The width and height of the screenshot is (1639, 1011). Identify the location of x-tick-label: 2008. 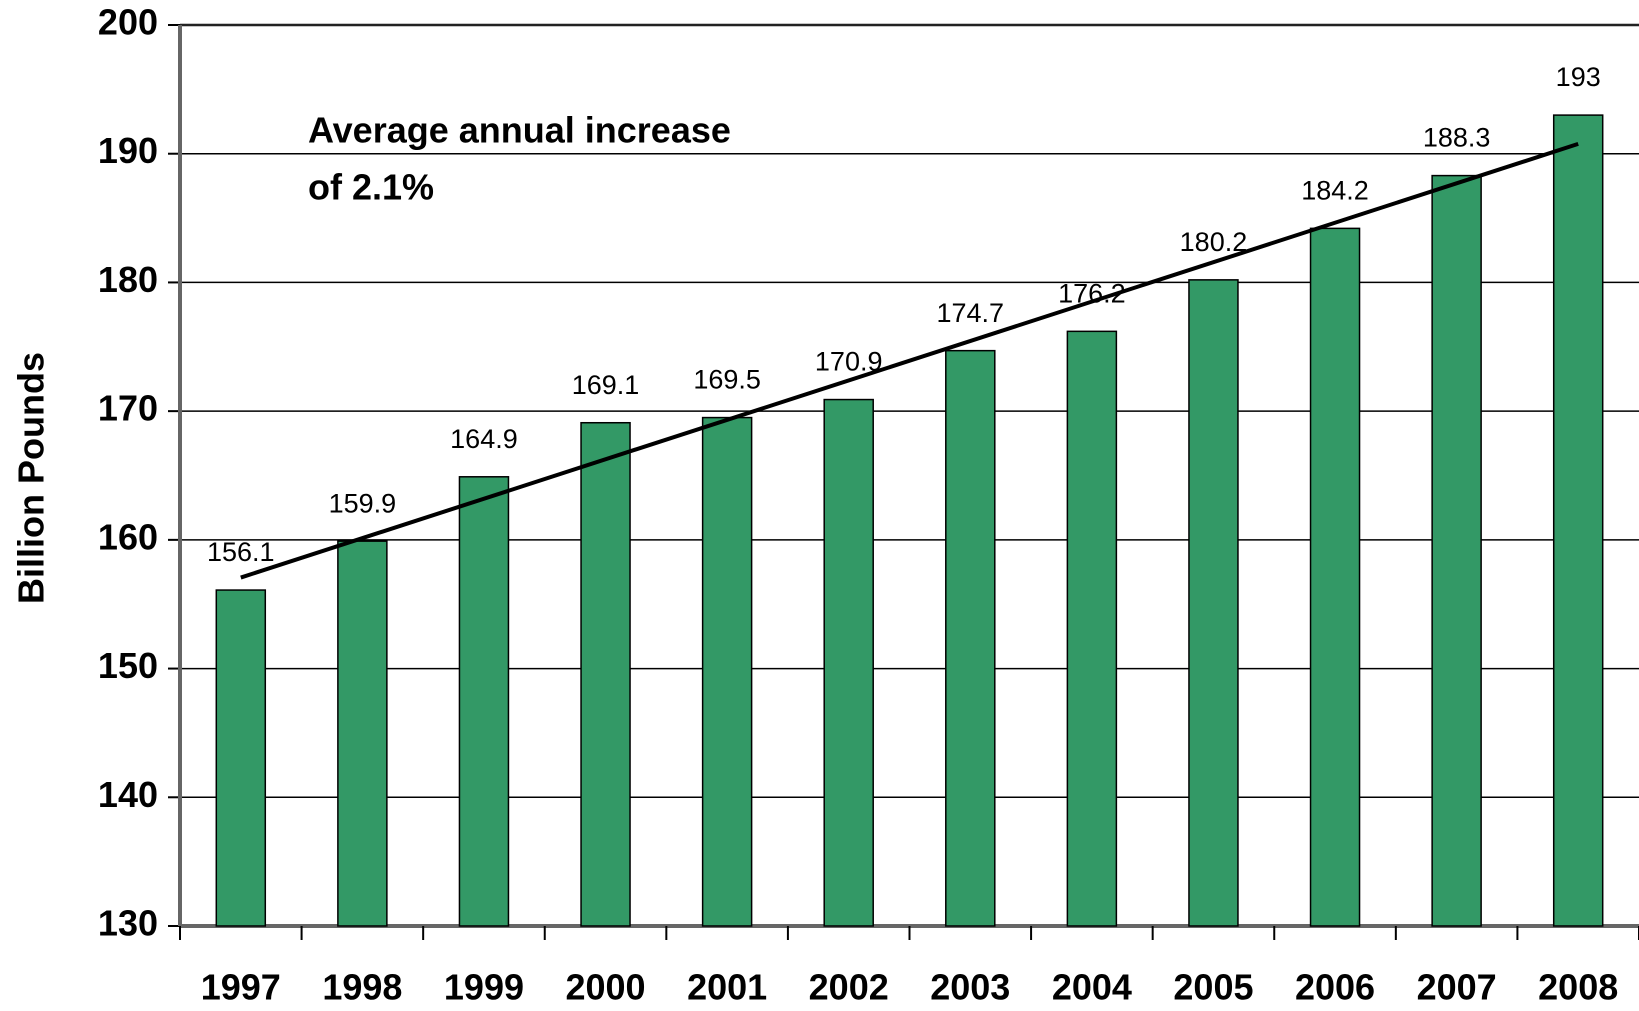
(1578, 987).